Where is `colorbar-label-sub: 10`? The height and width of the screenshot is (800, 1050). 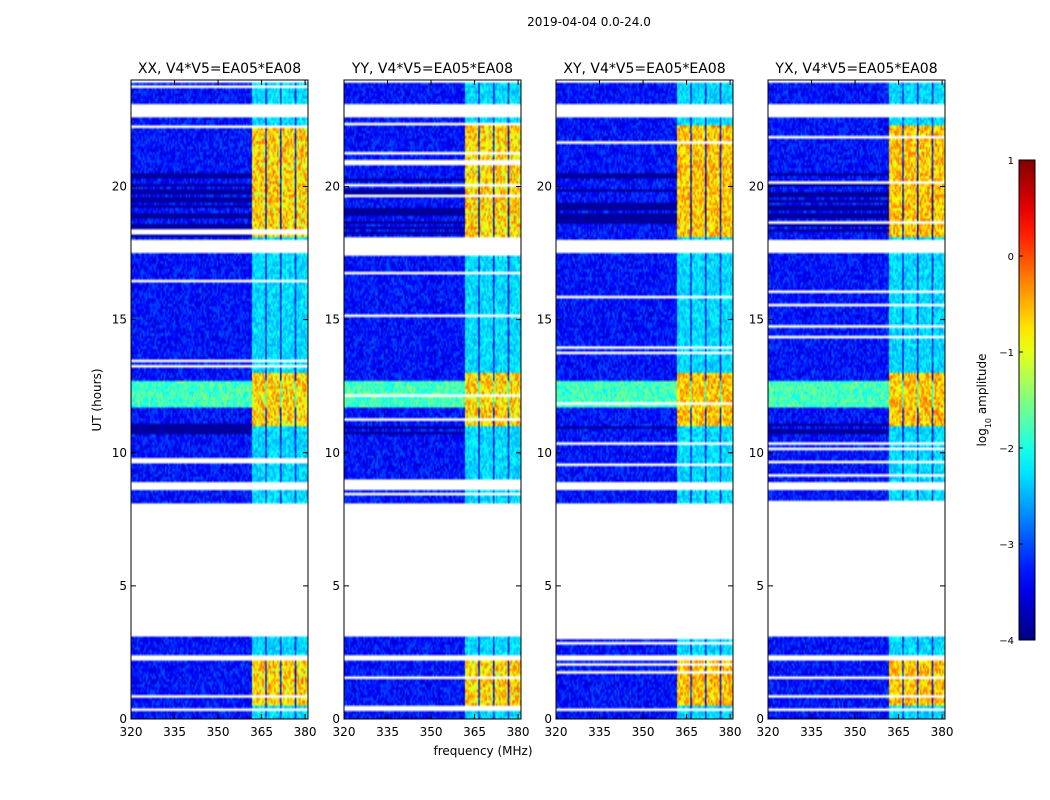
colorbar-label-sub: 10 is located at coordinates (988, 423).